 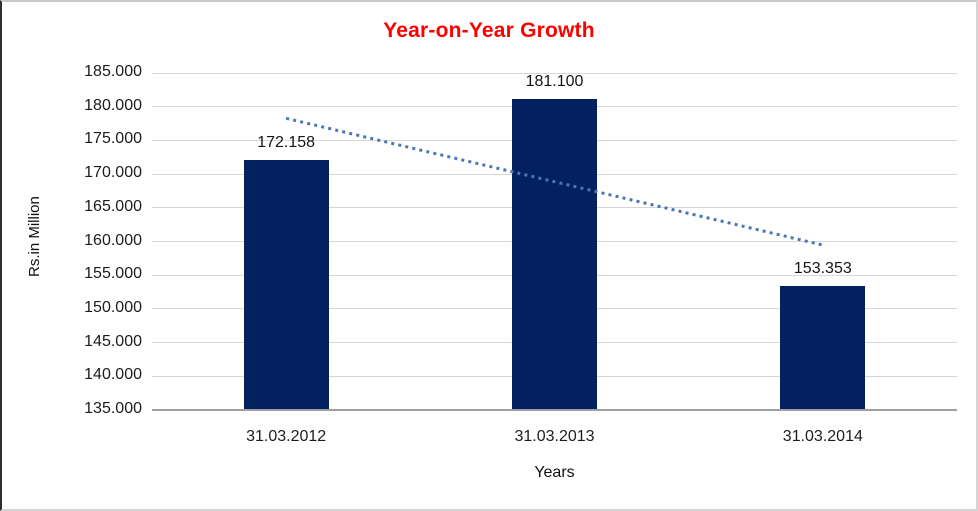 What do you see at coordinates (822, 436) in the screenshot?
I see `x-axis-tick-label: 31.03.2014` at bounding box center [822, 436].